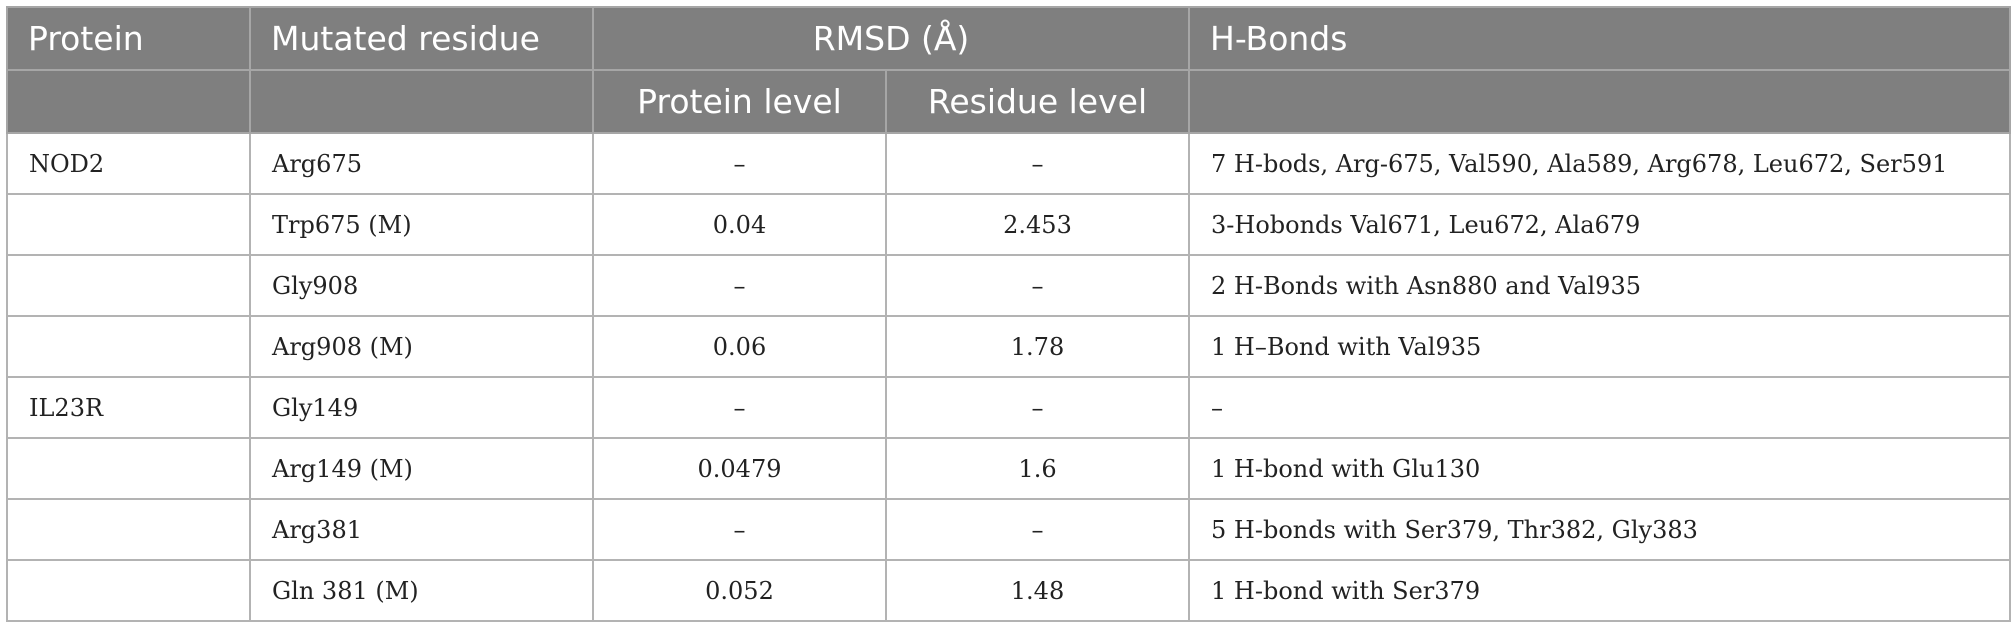 Image resolution: width=2015 pixels, height=636 pixels. What do you see at coordinates (128, 38) in the screenshot?
I see `header-protein: Protein` at bounding box center [128, 38].